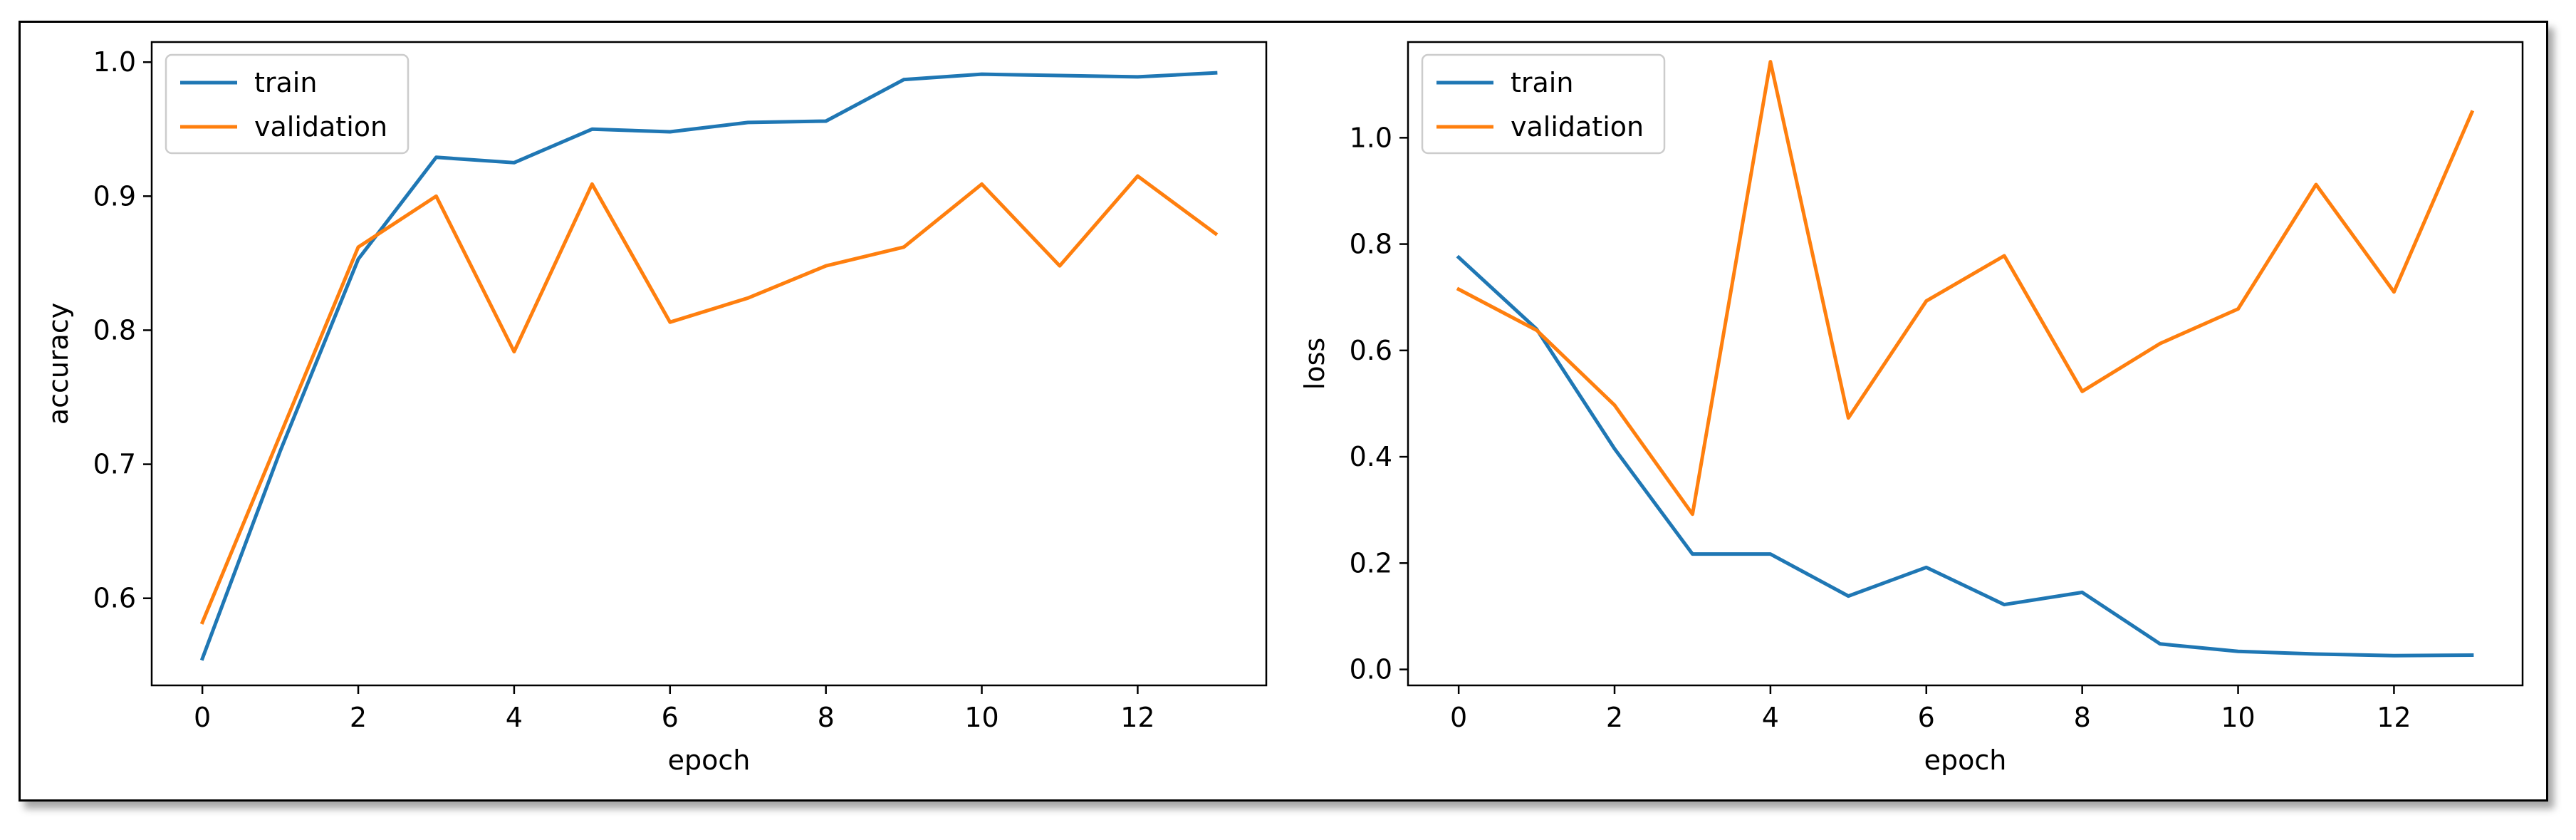 The width and height of the screenshot is (2576, 840). What do you see at coordinates (1371, 456) in the screenshot?
I see `y-tick-label: 0.4` at bounding box center [1371, 456].